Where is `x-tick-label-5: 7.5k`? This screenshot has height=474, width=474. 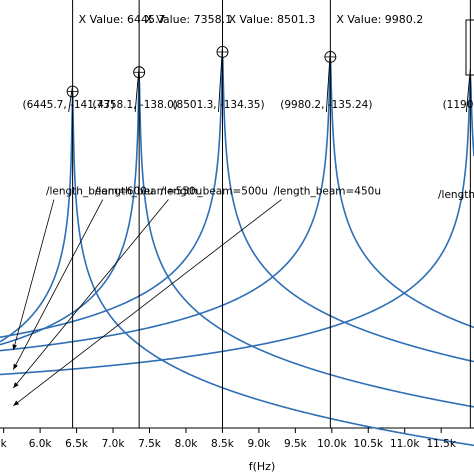 x-tick-label-5: 7.5k is located at coordinates (150, 444).